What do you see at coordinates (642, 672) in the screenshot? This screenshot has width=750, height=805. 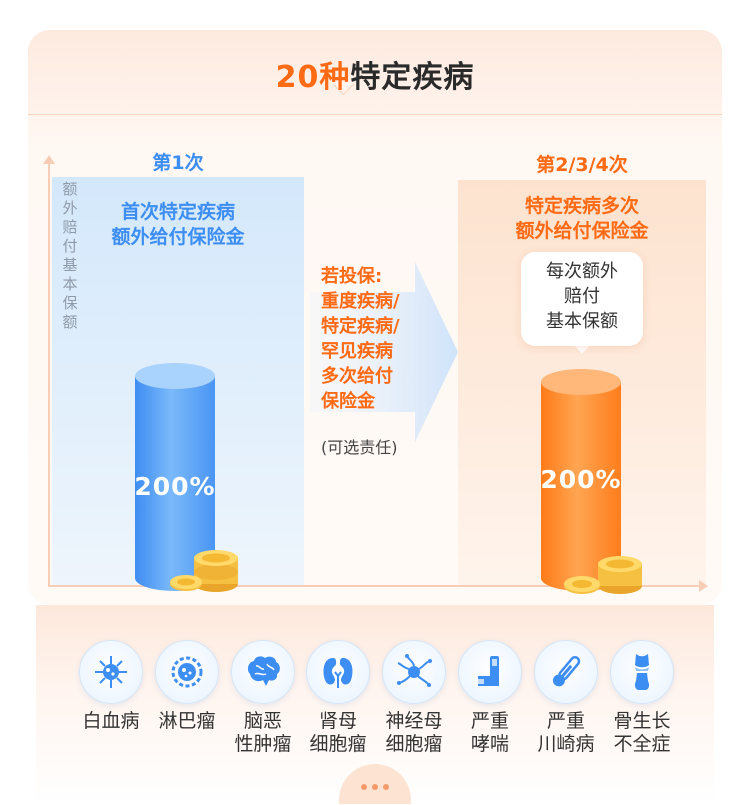 I see `bone-icon` at bounding box center [642, 672].